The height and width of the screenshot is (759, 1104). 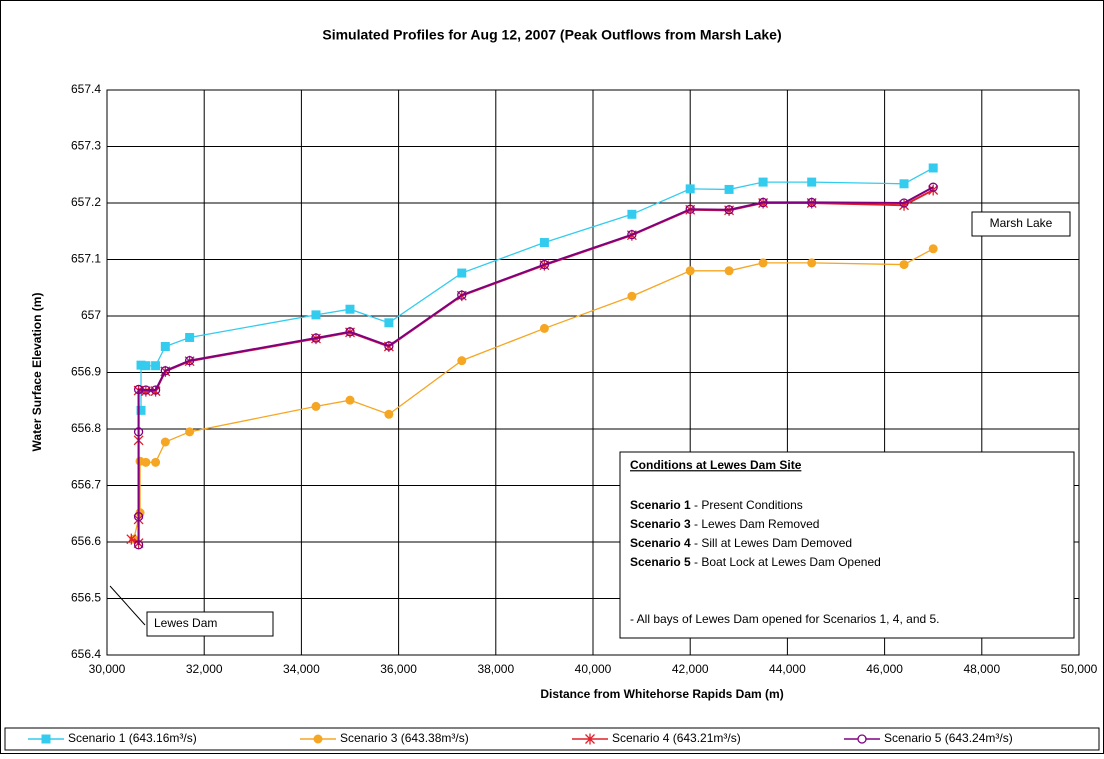 What do you see at coordinates (661, 694) in the screenshot?
I see `x-axis-label: Distance from Whitehorse Rapids Dam (m)` at bounding box center [661, 694].